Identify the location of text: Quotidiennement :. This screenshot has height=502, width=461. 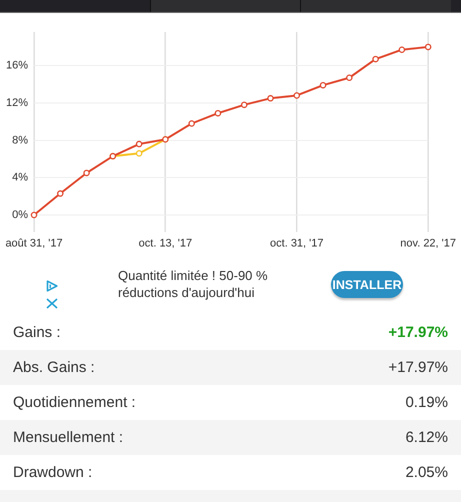
(74, 402).